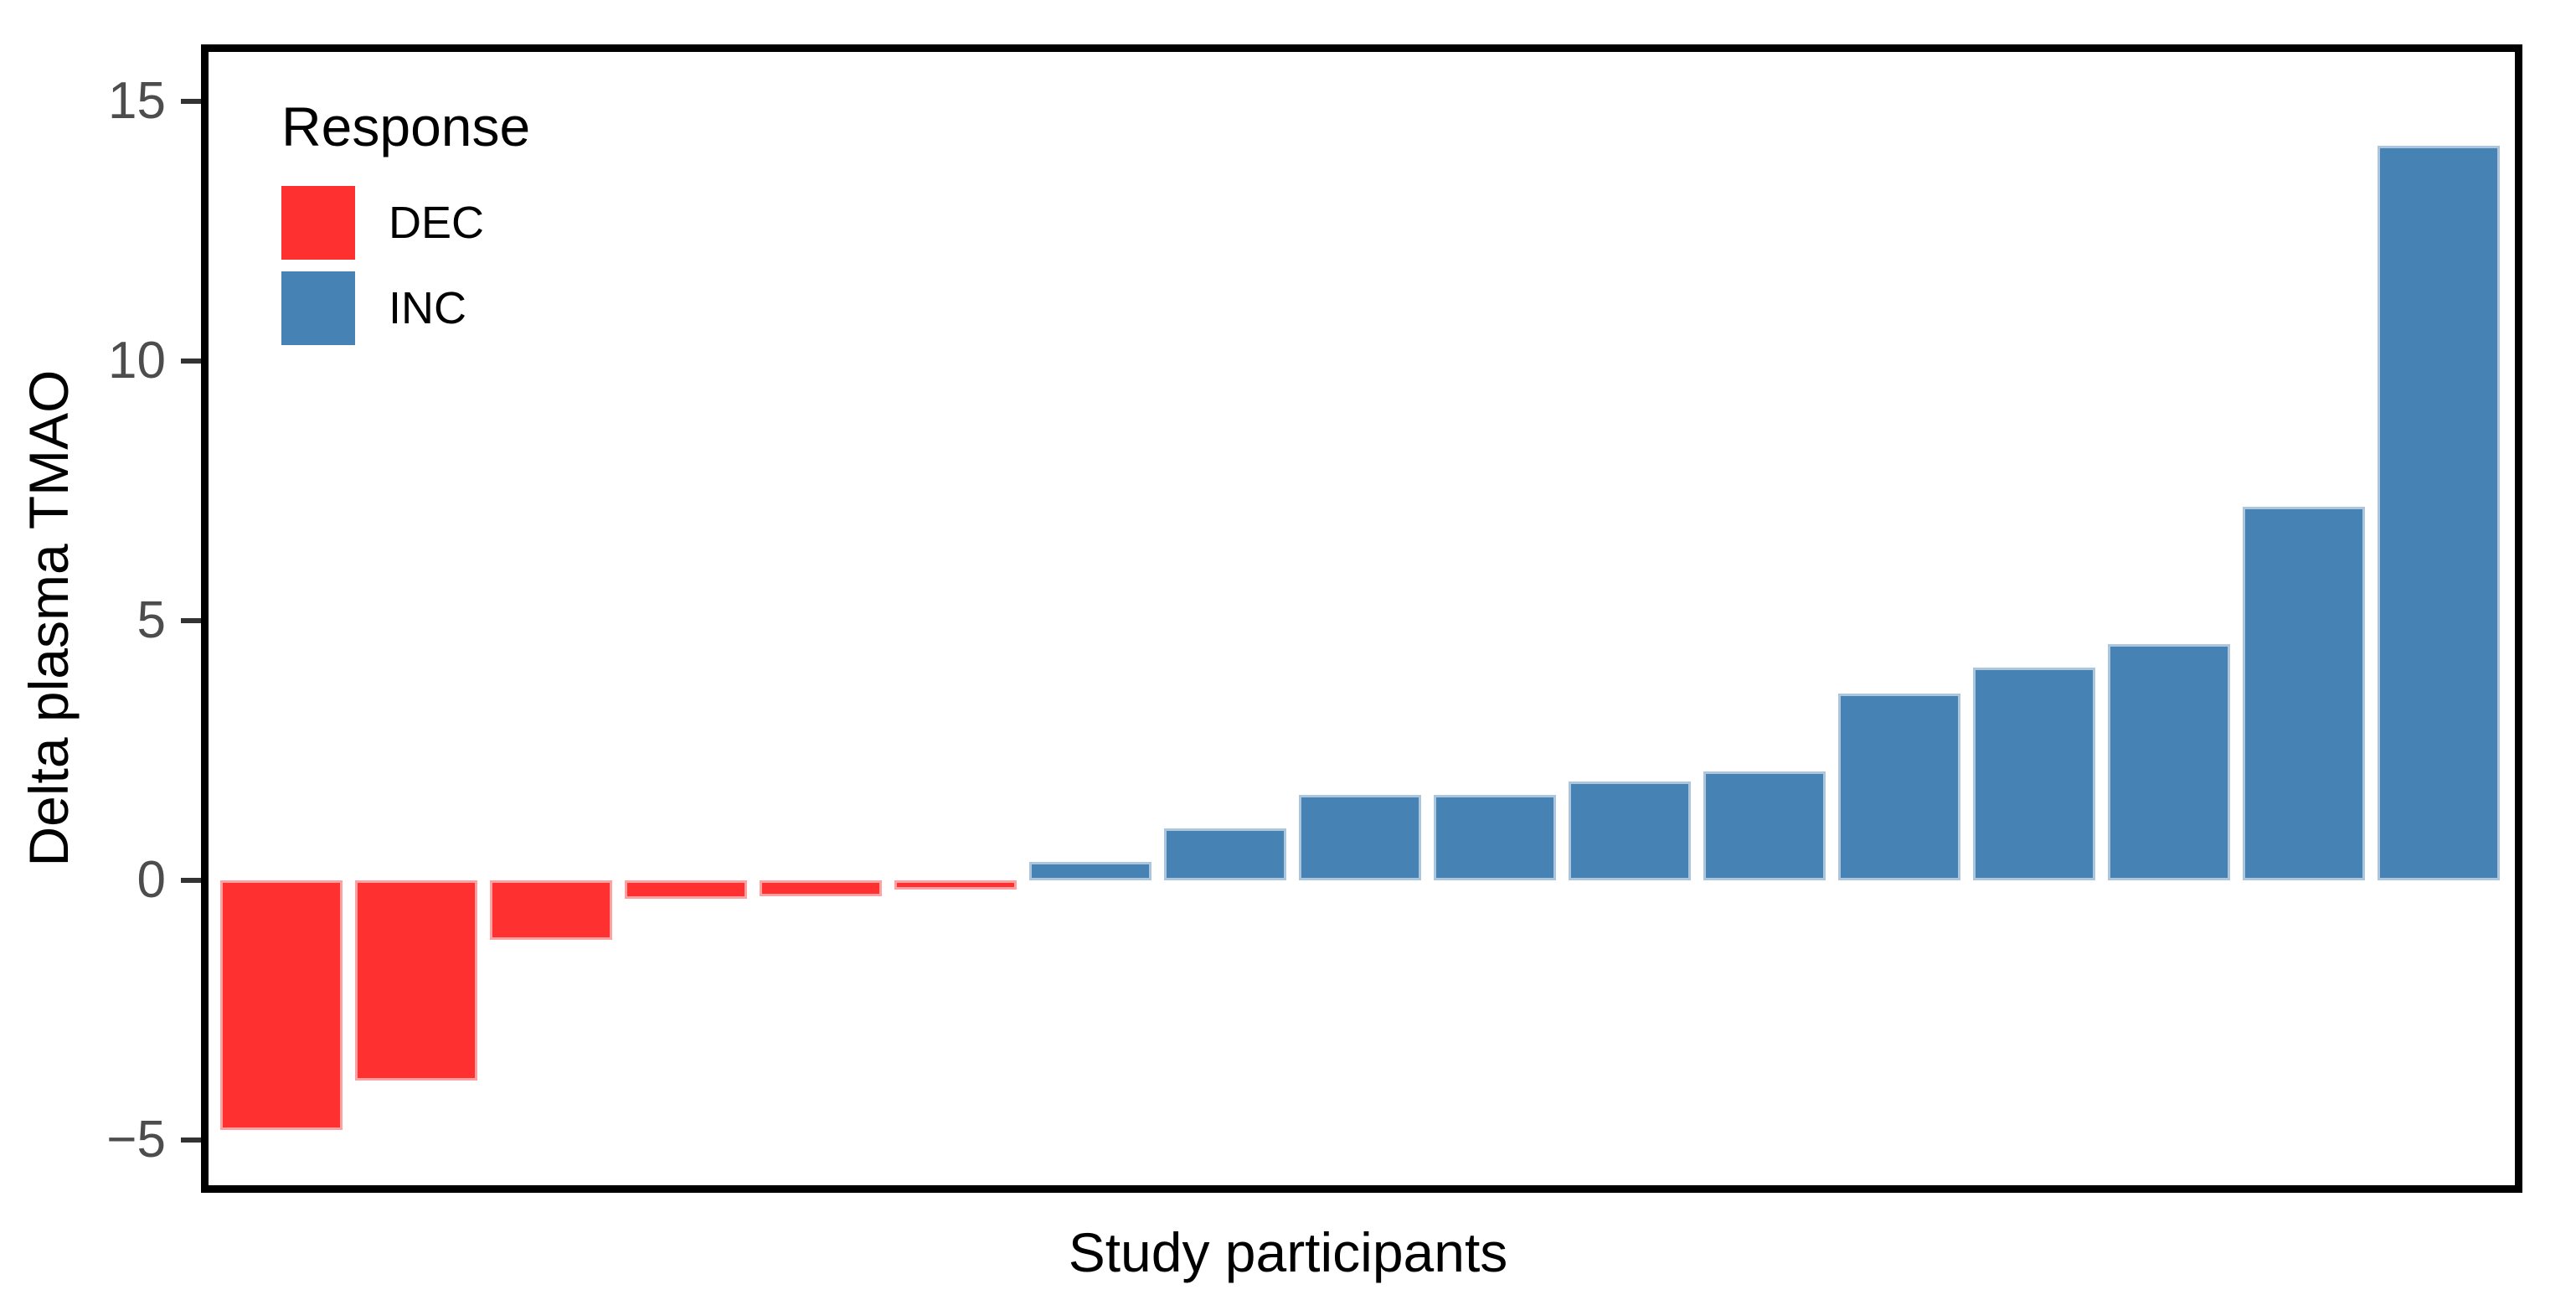  Describe the element at coordinates (318, 223) in the screenshot. I see `legend-swatch-dec` at that location.